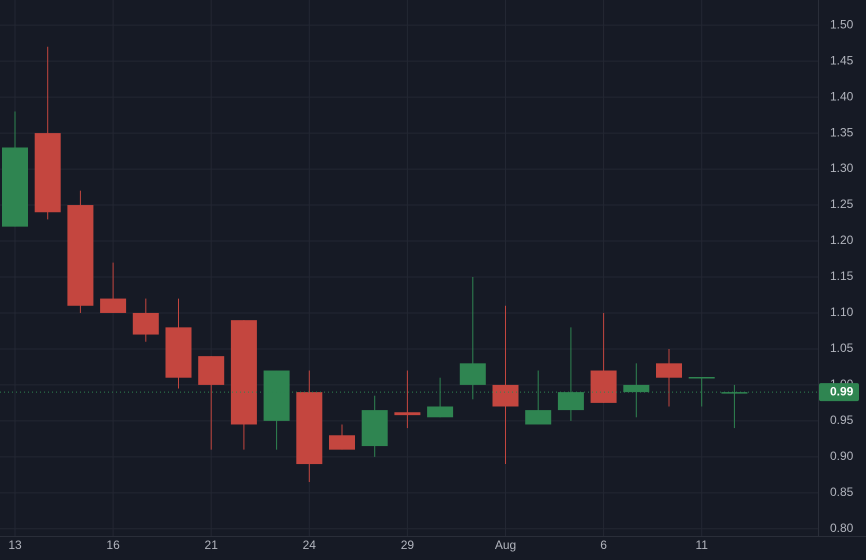 The height and width of the screenshot is (560, 866). What do you see at coordinates (113, 545) in the screenshot?
I see `x-tick-label: 16` at bounding box center [113, 545].